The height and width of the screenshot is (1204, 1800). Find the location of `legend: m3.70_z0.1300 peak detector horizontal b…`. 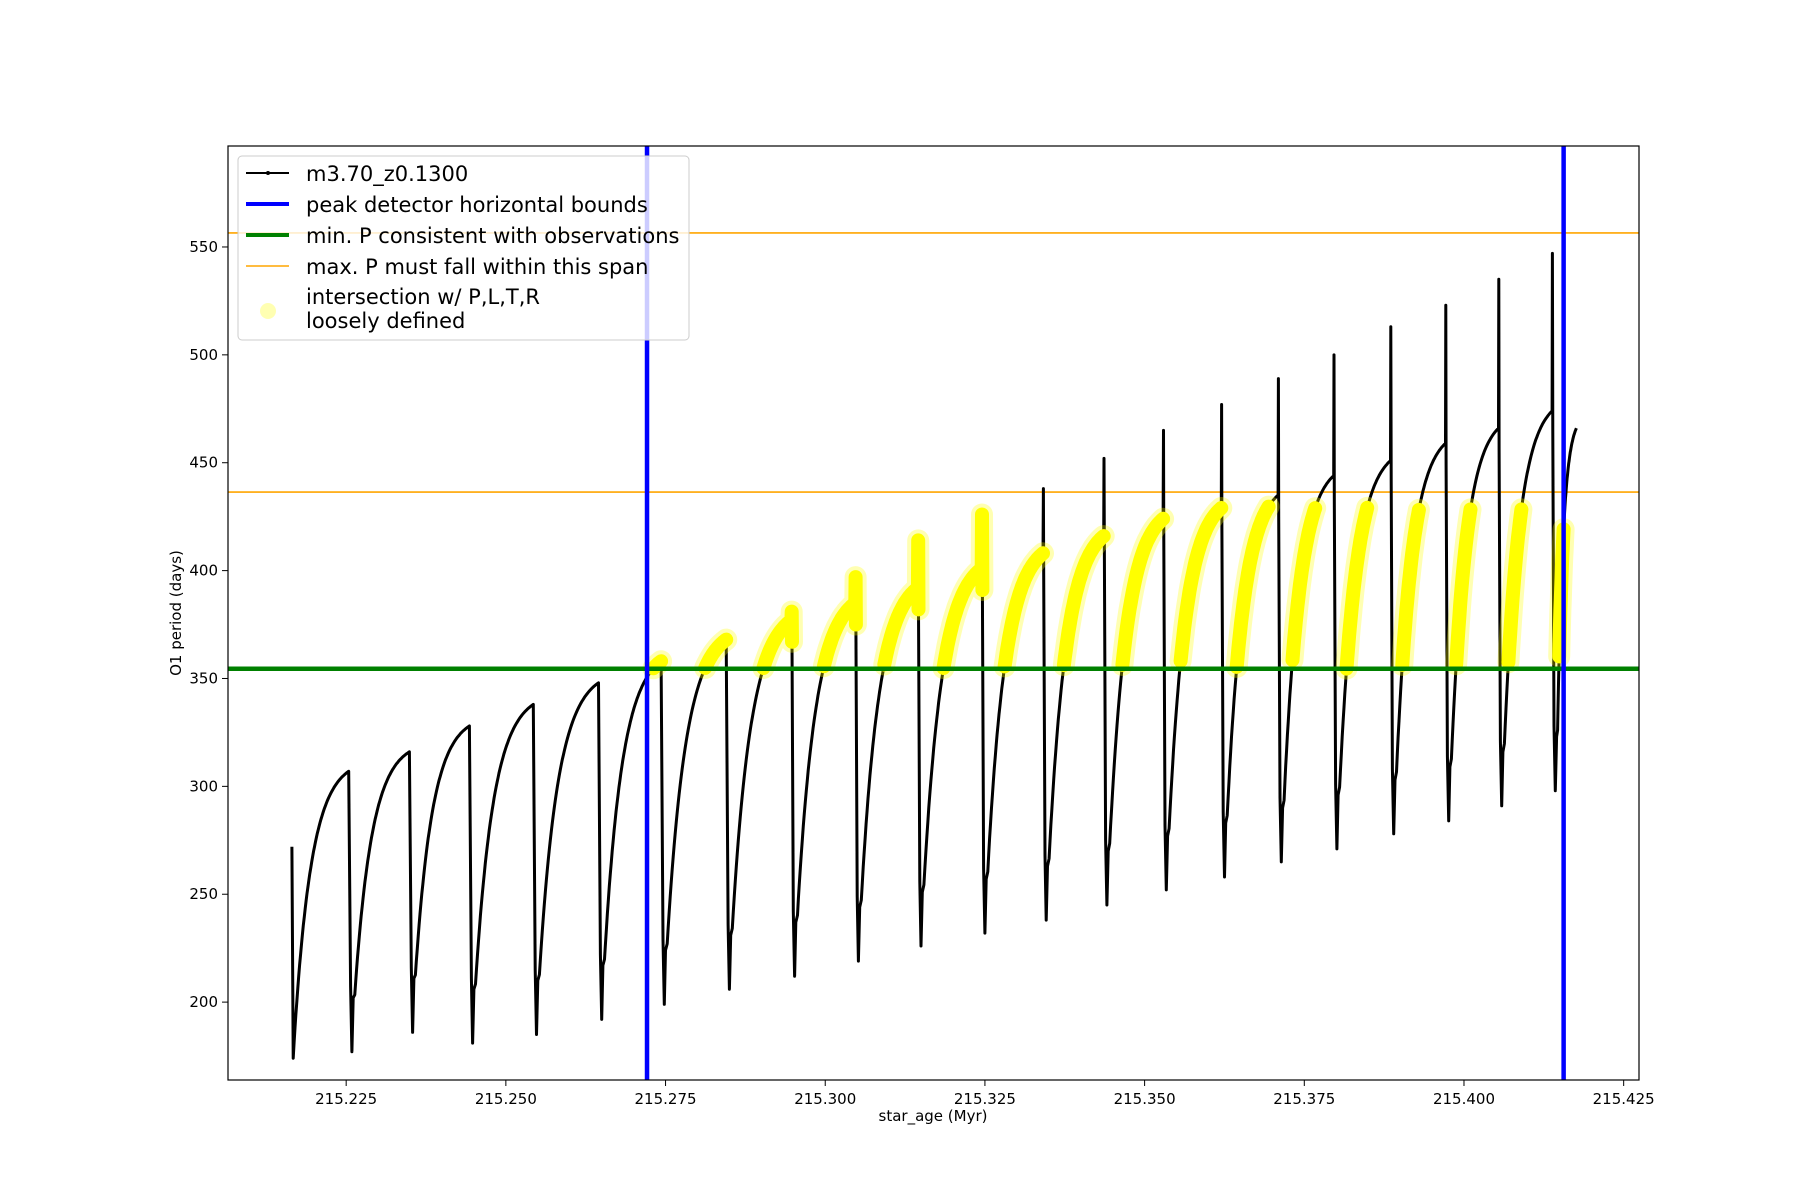

legend: m3.70_z0.1300 peak detector horizontal b… is located at coordinates (463, 248).